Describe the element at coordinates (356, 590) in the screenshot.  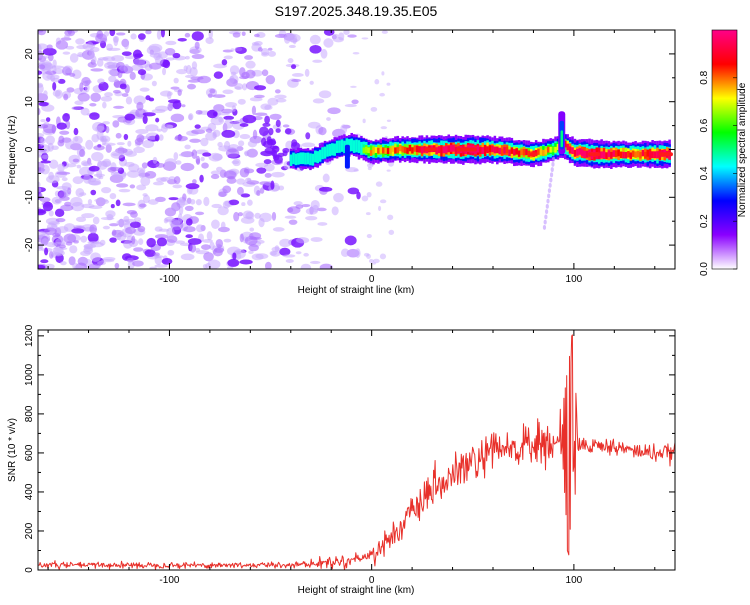
I see `snr-x-label: Height of straight line (km)` at that location.